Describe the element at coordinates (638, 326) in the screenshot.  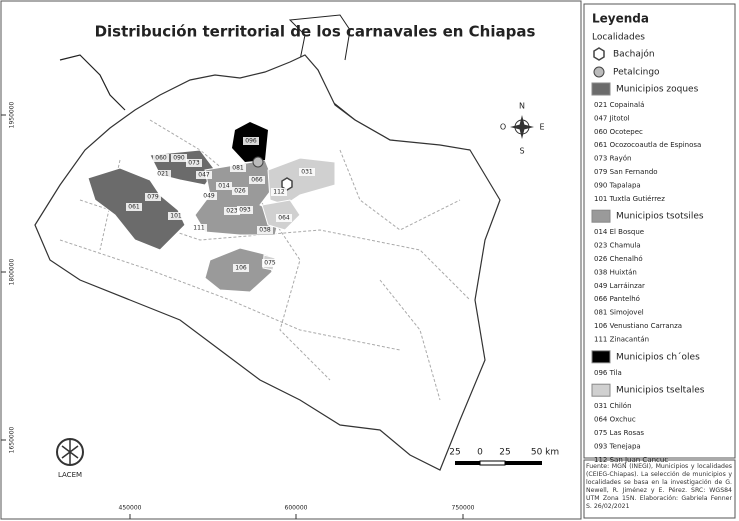
I see `legend-item: 106 Venustiano Carranza` at that location.